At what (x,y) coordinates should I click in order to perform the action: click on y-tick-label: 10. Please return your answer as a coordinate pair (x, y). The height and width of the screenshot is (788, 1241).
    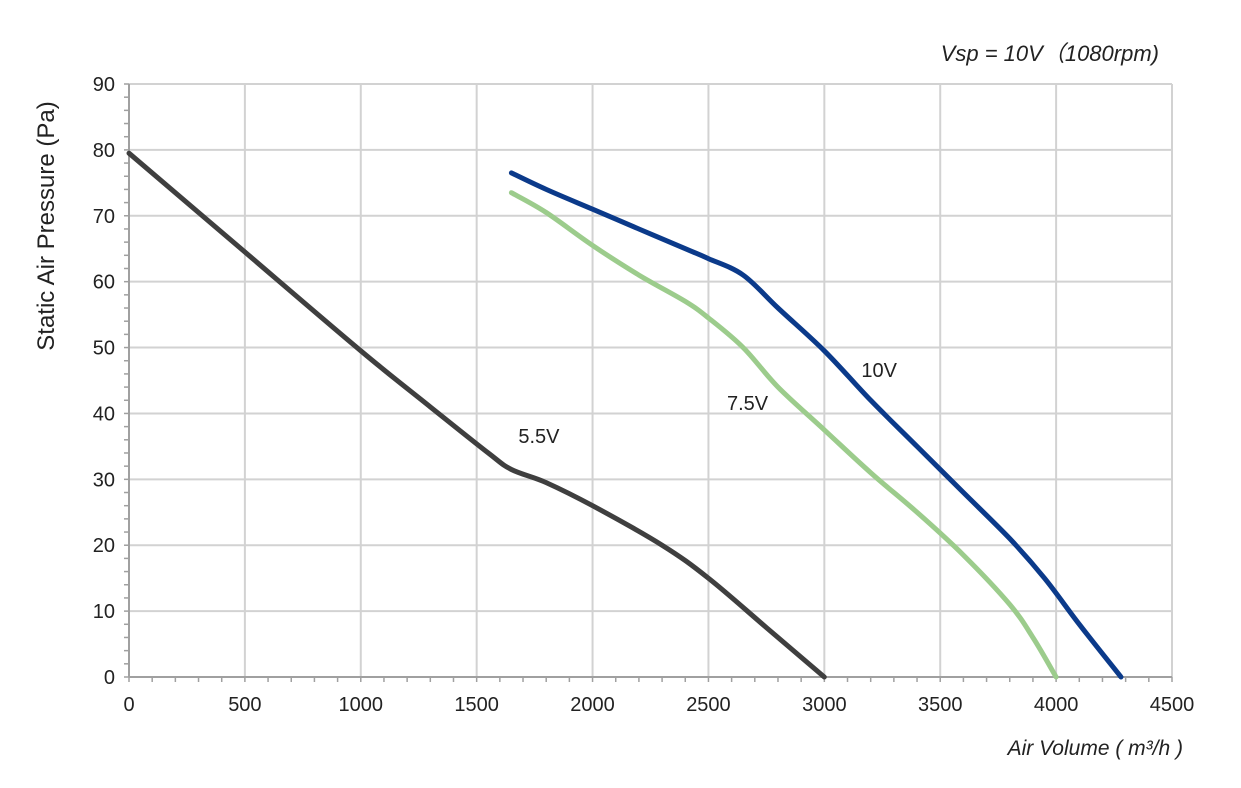
    Looking at the image, I should click on (104, 612).